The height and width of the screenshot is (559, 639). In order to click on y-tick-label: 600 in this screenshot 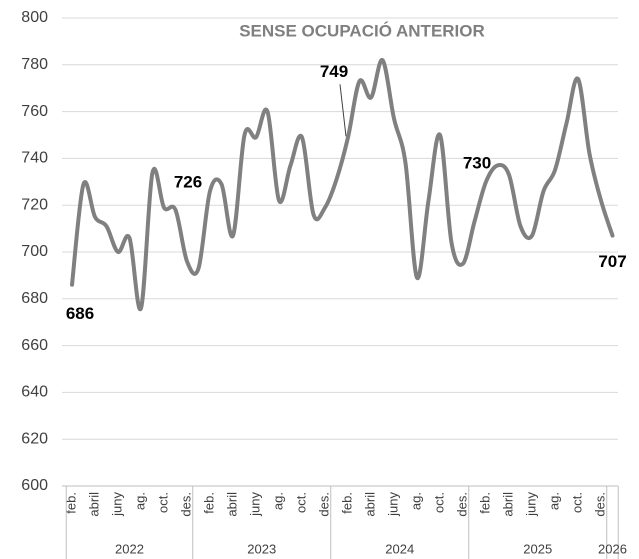, I will do `click(34, 485)`.